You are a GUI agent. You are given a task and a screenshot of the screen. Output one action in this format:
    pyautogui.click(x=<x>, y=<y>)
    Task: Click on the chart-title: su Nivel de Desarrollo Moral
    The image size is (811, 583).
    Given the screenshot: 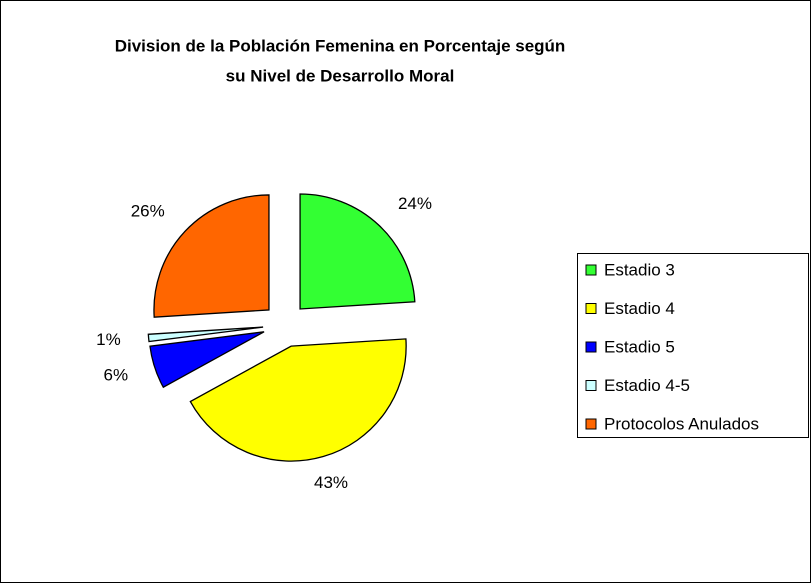 What is the action you would take?
    pyautogui.click(x=340, y=75)
    